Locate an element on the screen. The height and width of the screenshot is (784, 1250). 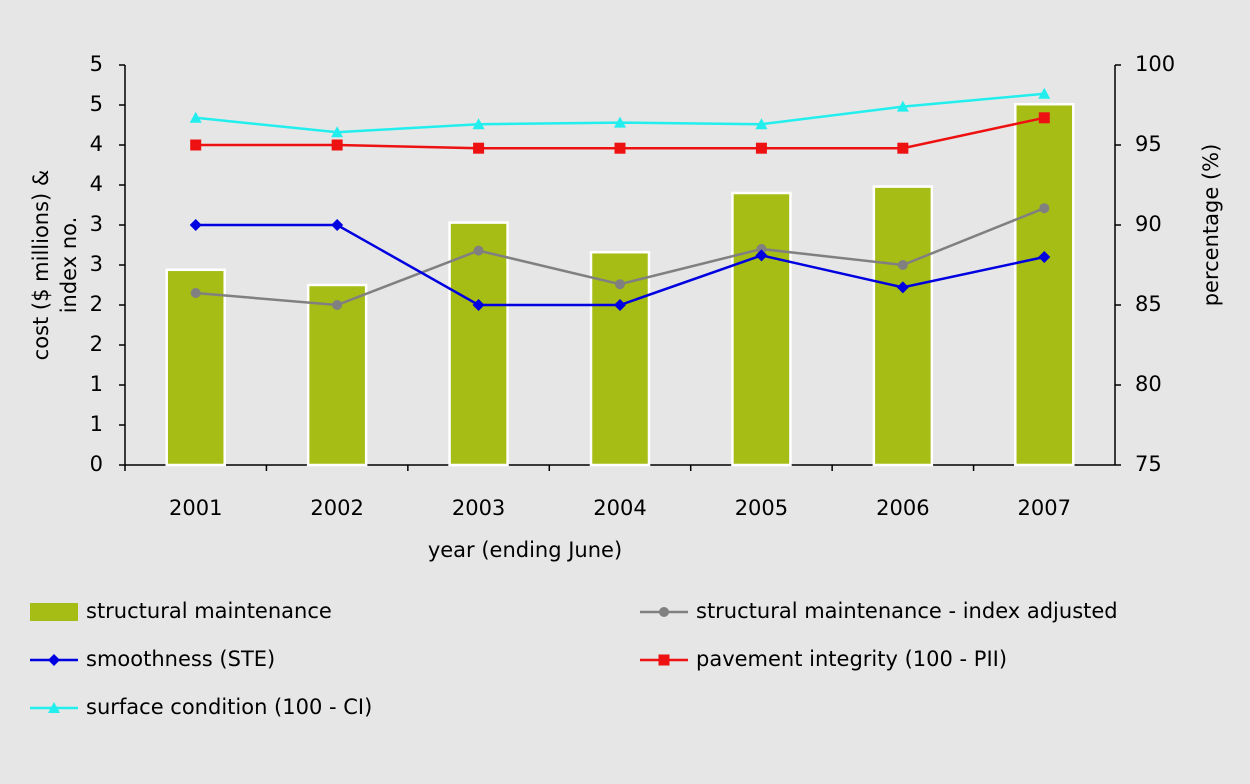
legend-swatch is located at coordinates (54, 612).